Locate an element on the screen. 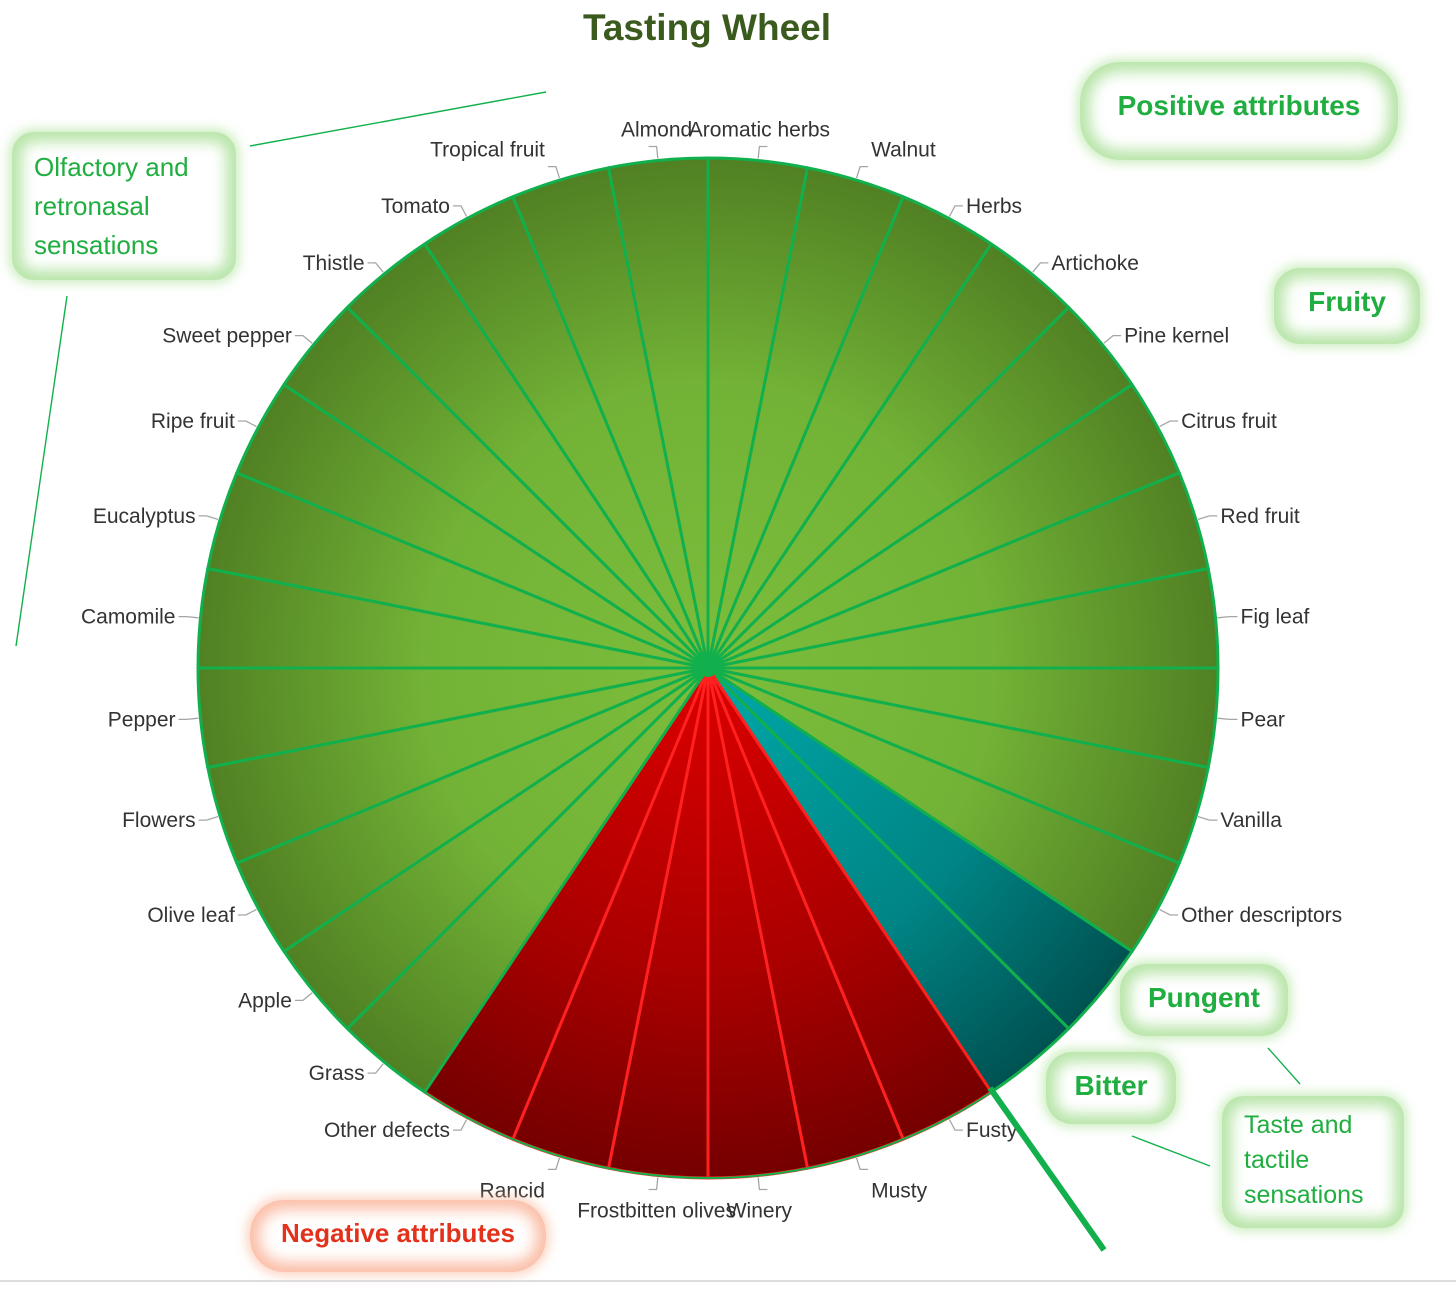 Image resolution: width=1456 pixels, height=1289 pixels. leader-thistle is located at coordinates (375, 267).